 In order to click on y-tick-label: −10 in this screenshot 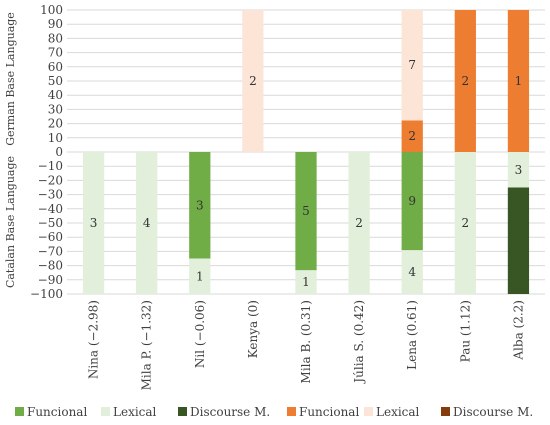, I will do `click(50, 166)`.